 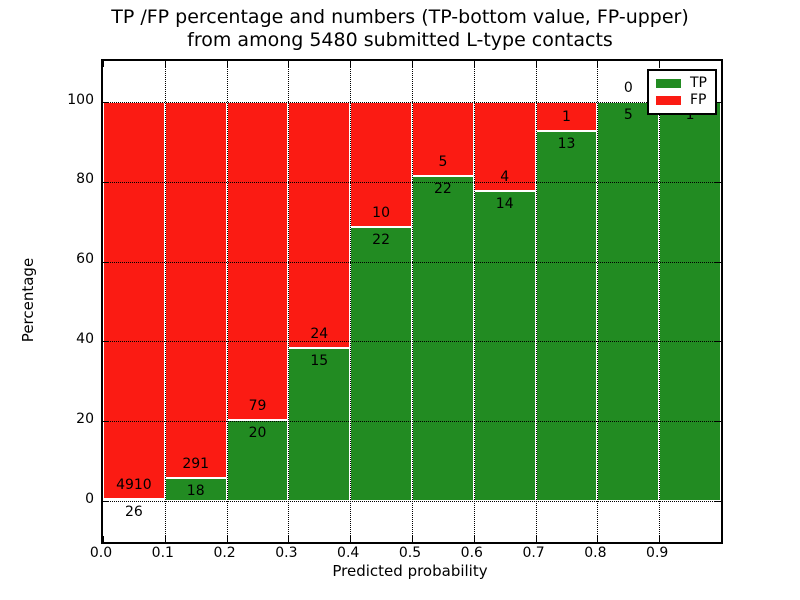 I want to click on x-tick-label: 0.6, so click(x=471, y=553).